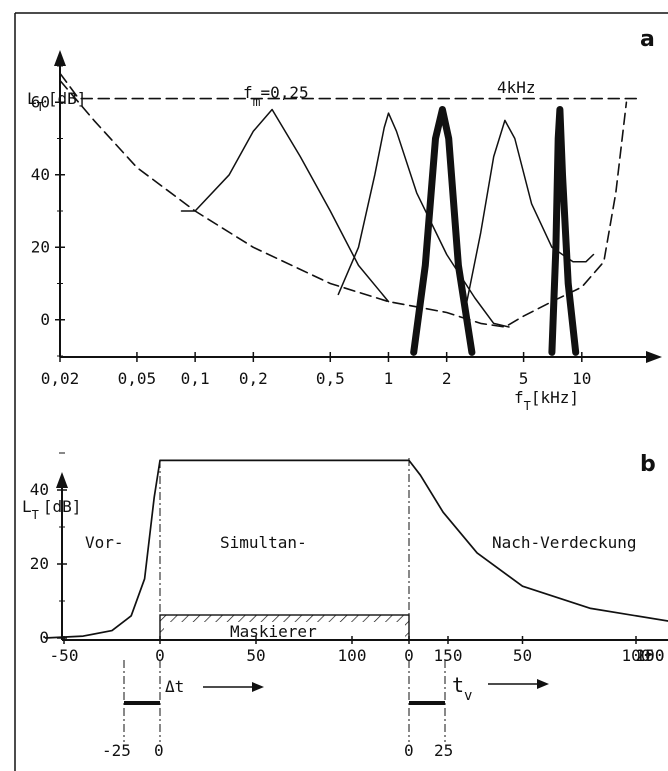 Image resolution: width=668 pixels, height=771 pixels. What do you see at coordinates (39, 489) in the screenshot?
I see `panel-b-y-tick-label: 40` at bounding box center [39, 489].